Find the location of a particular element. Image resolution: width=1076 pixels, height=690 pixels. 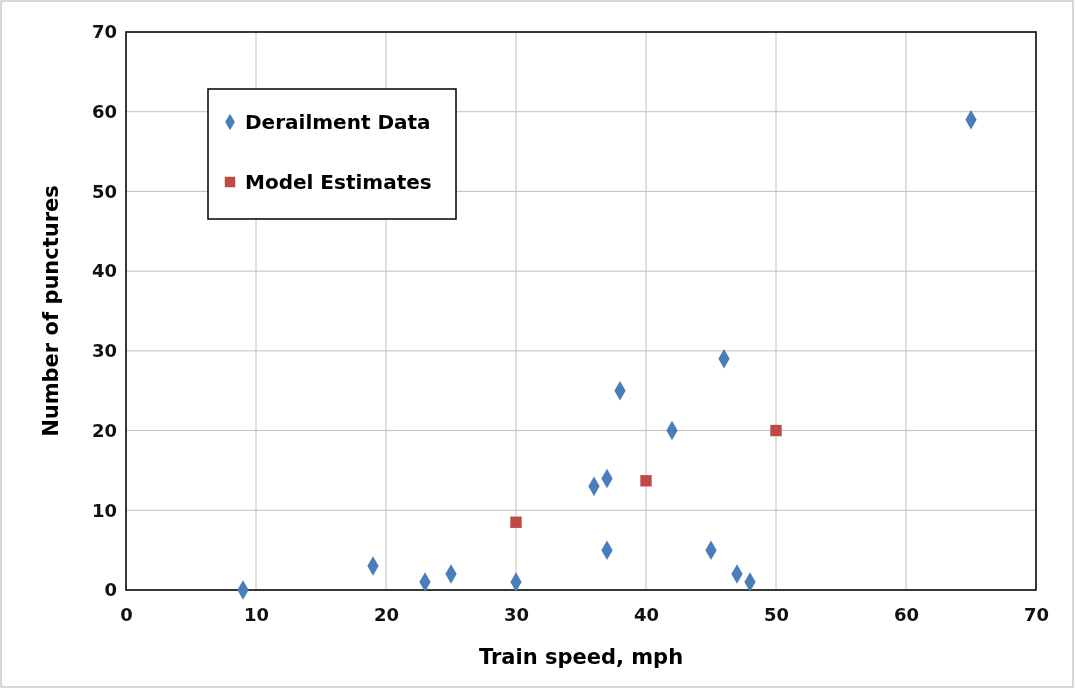

x-tick-label: 0 is located at coordinates (126, 614).